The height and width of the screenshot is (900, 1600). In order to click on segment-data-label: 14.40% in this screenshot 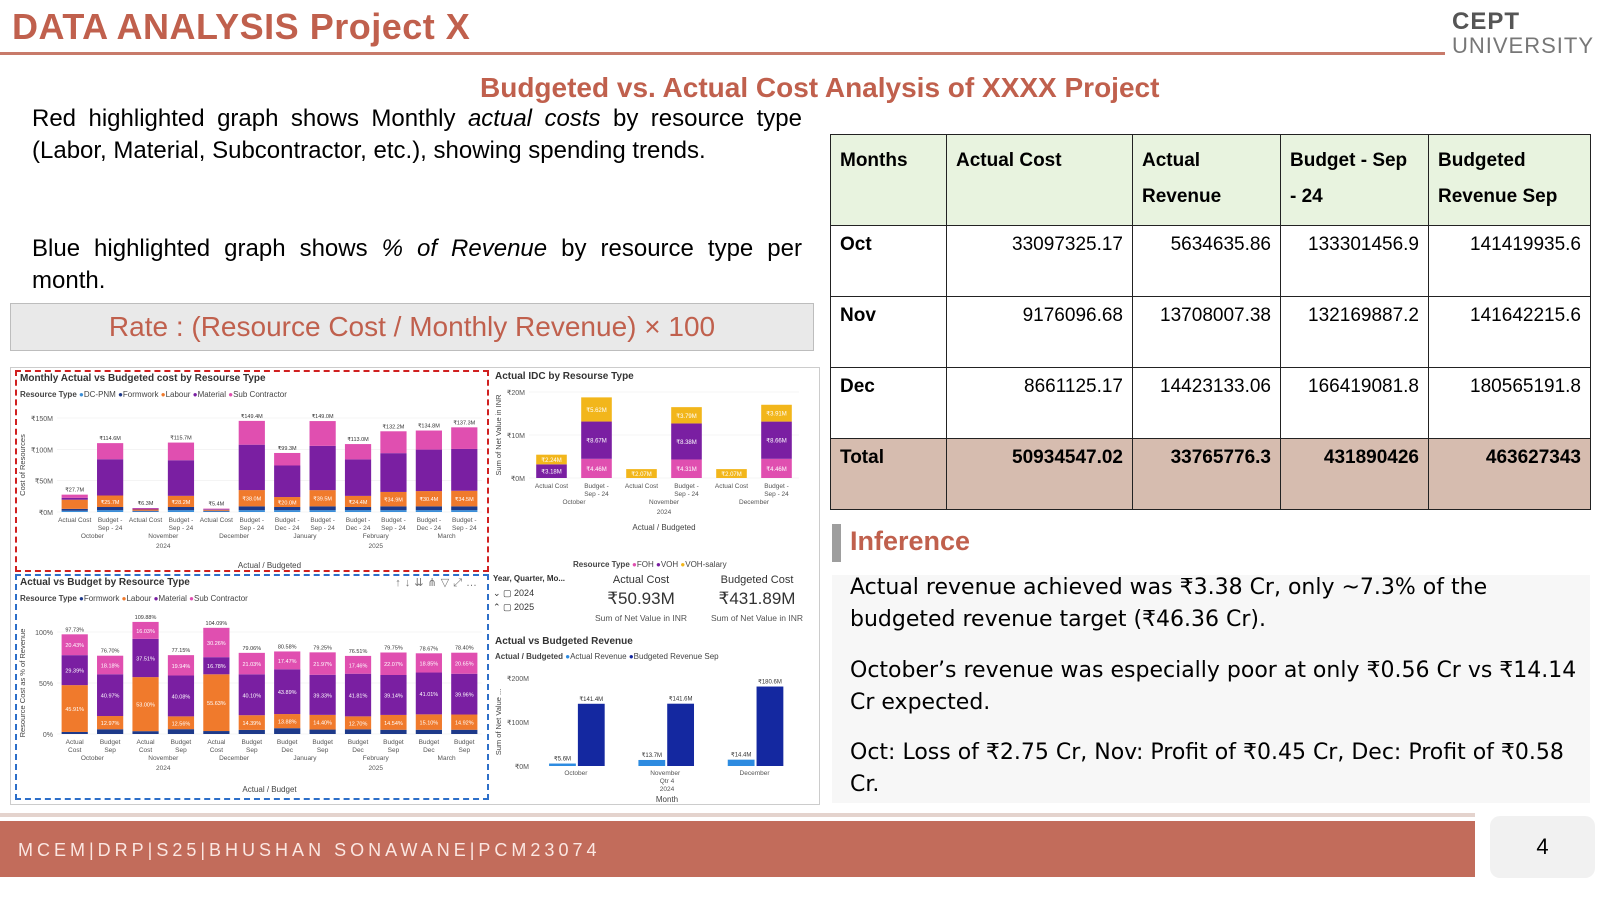, I will do `click(322, 724)`.